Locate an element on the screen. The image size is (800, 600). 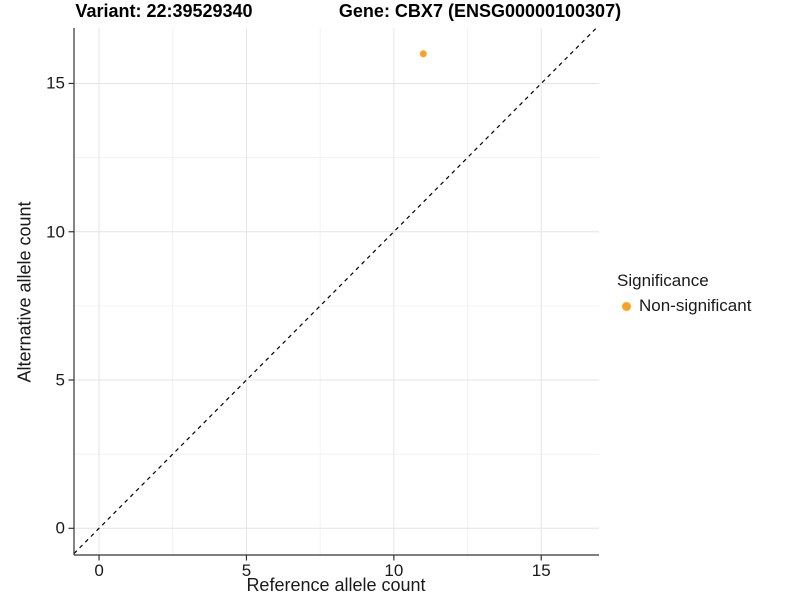
x-tick-label: 5 is located at coordinates (246, 570).